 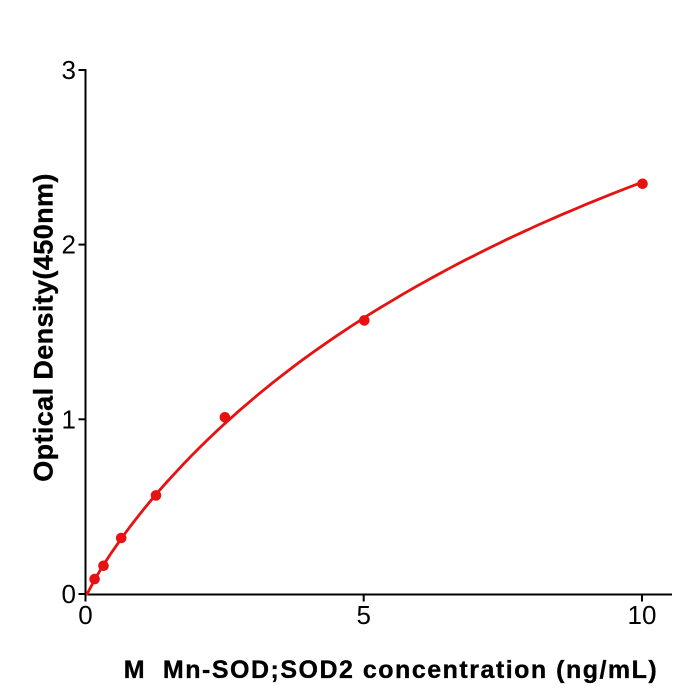 I want to click on svg-text: 5, so click(x=363, y=615).